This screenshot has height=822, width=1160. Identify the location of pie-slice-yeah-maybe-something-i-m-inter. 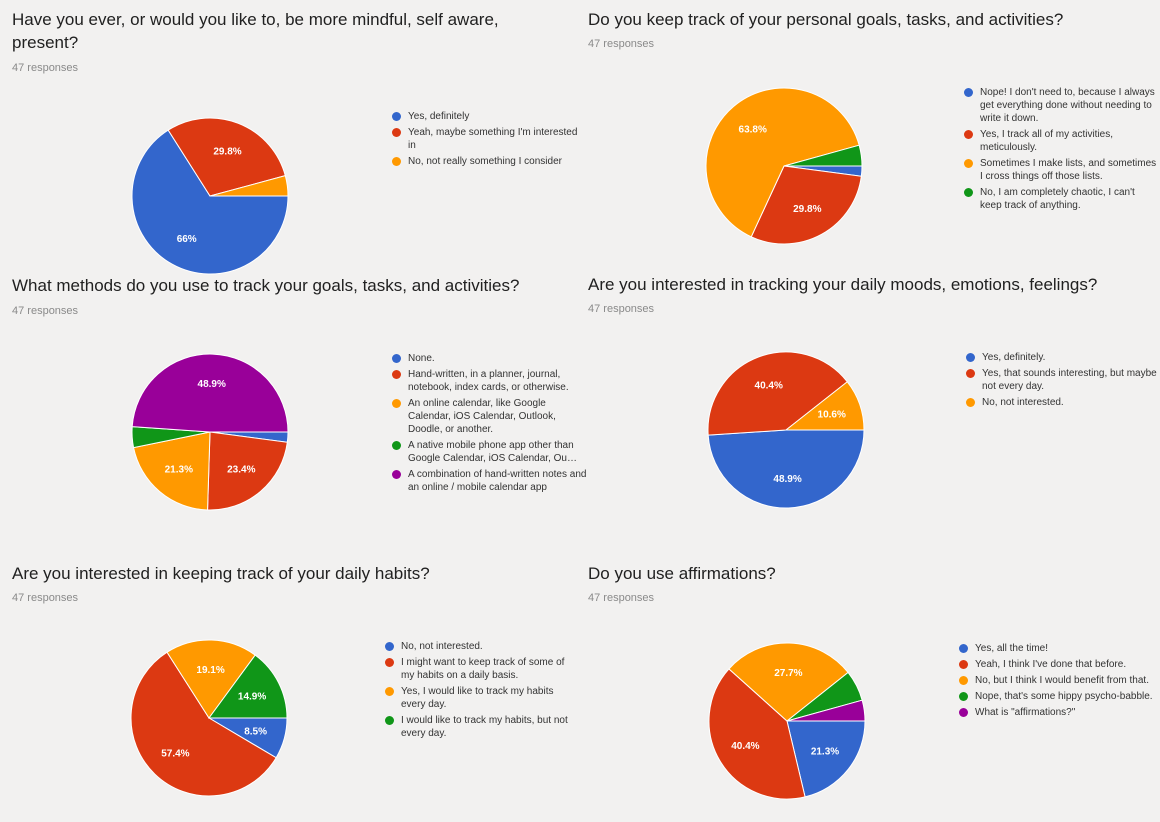
(226, 157).